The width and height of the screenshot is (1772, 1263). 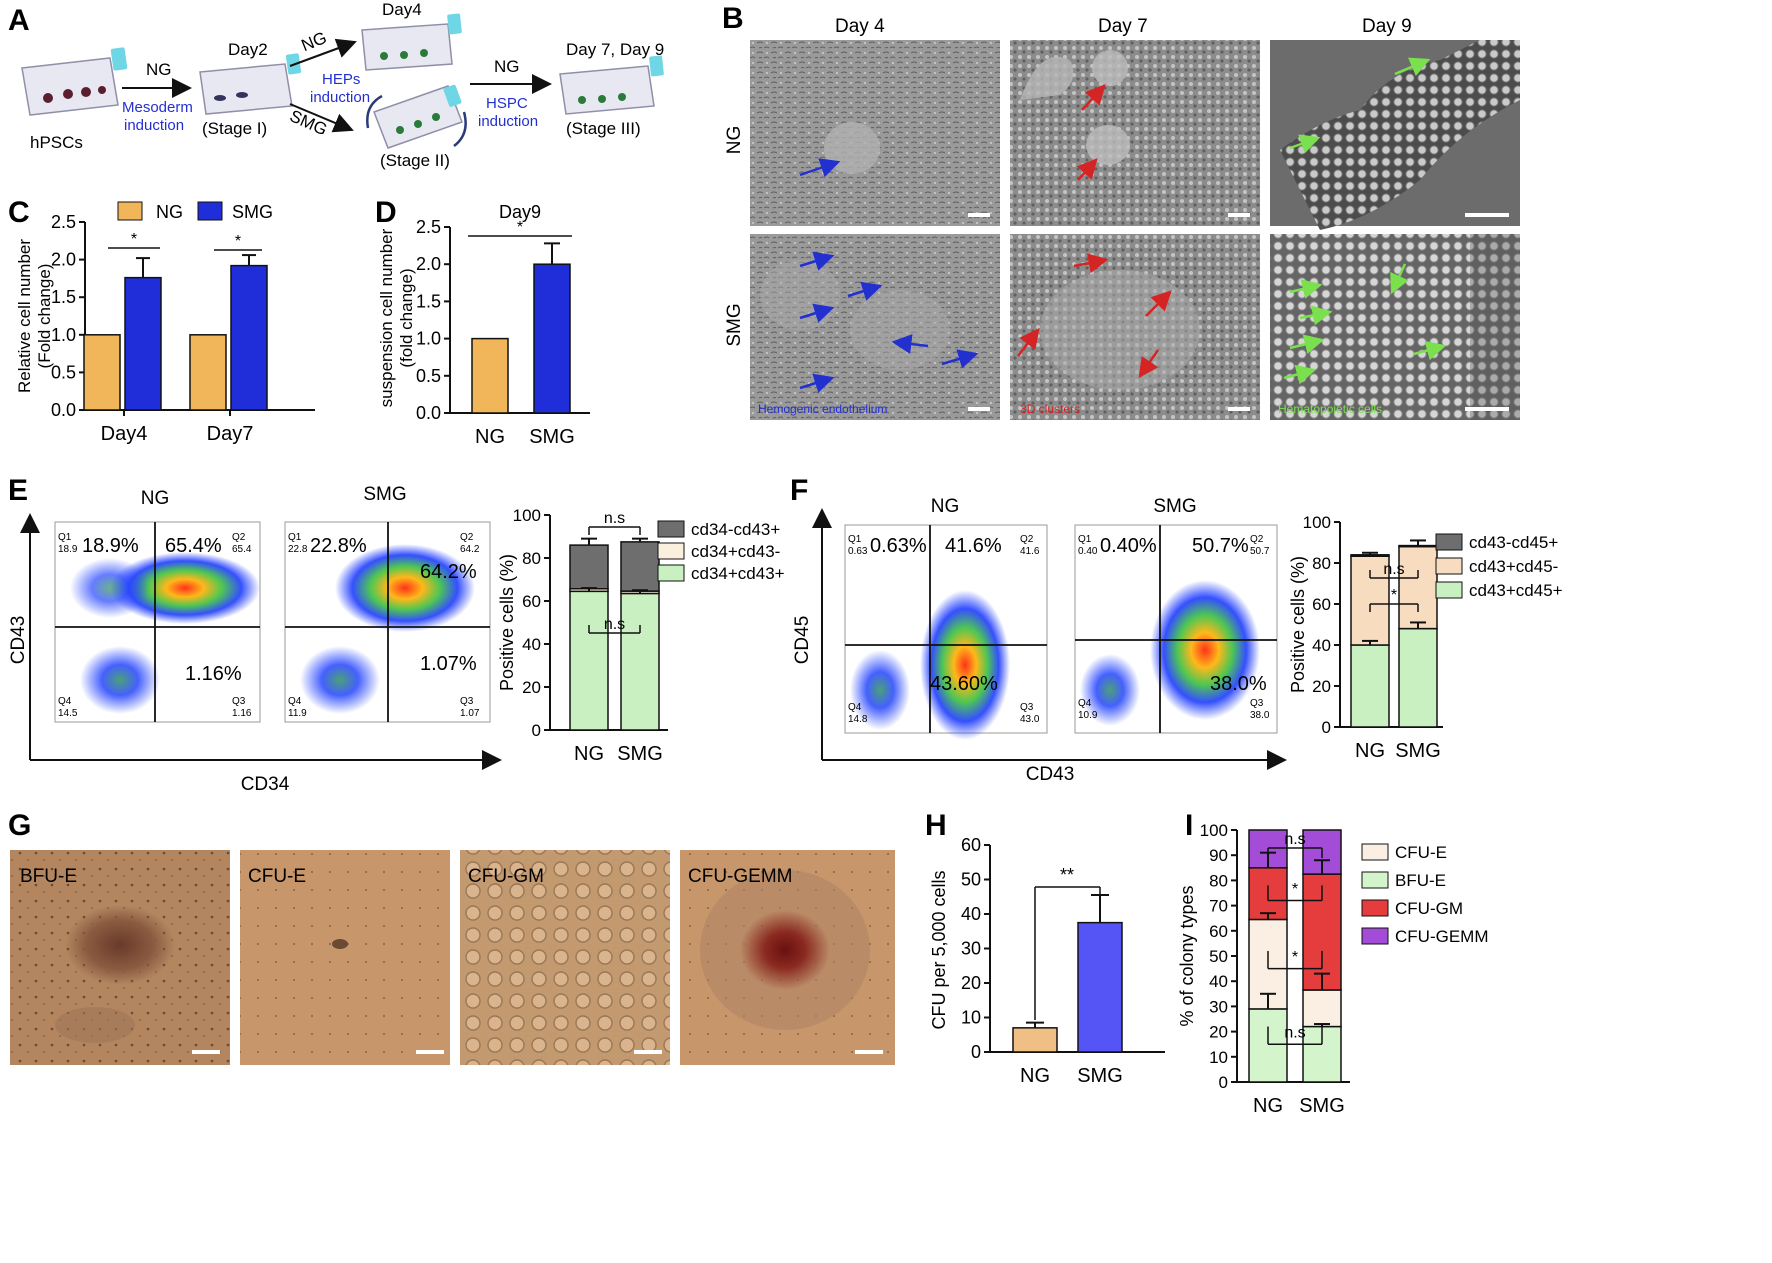 I want to click on chart-f-legend-swatch, so click(x=1449, y=566).